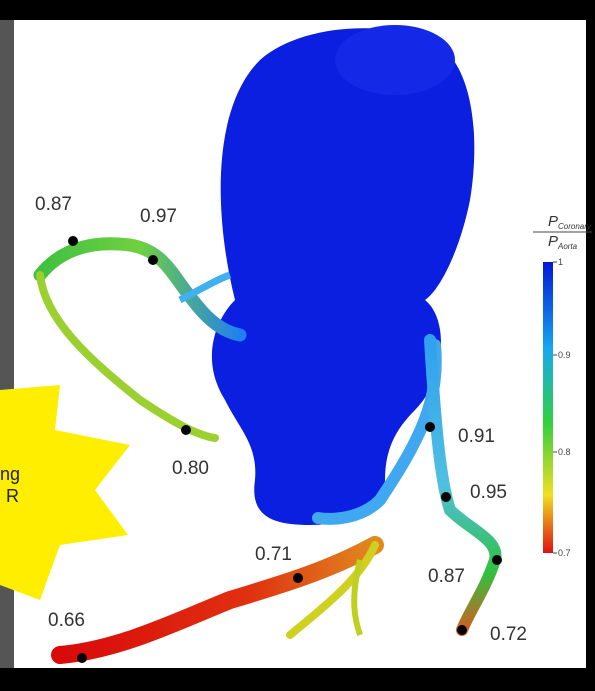 Image resolution: width=595 pixels, height=691 pixels. Describe the element at coordinates (190, 468) in the screenshot. I see `value-label: 0.80` at that location.